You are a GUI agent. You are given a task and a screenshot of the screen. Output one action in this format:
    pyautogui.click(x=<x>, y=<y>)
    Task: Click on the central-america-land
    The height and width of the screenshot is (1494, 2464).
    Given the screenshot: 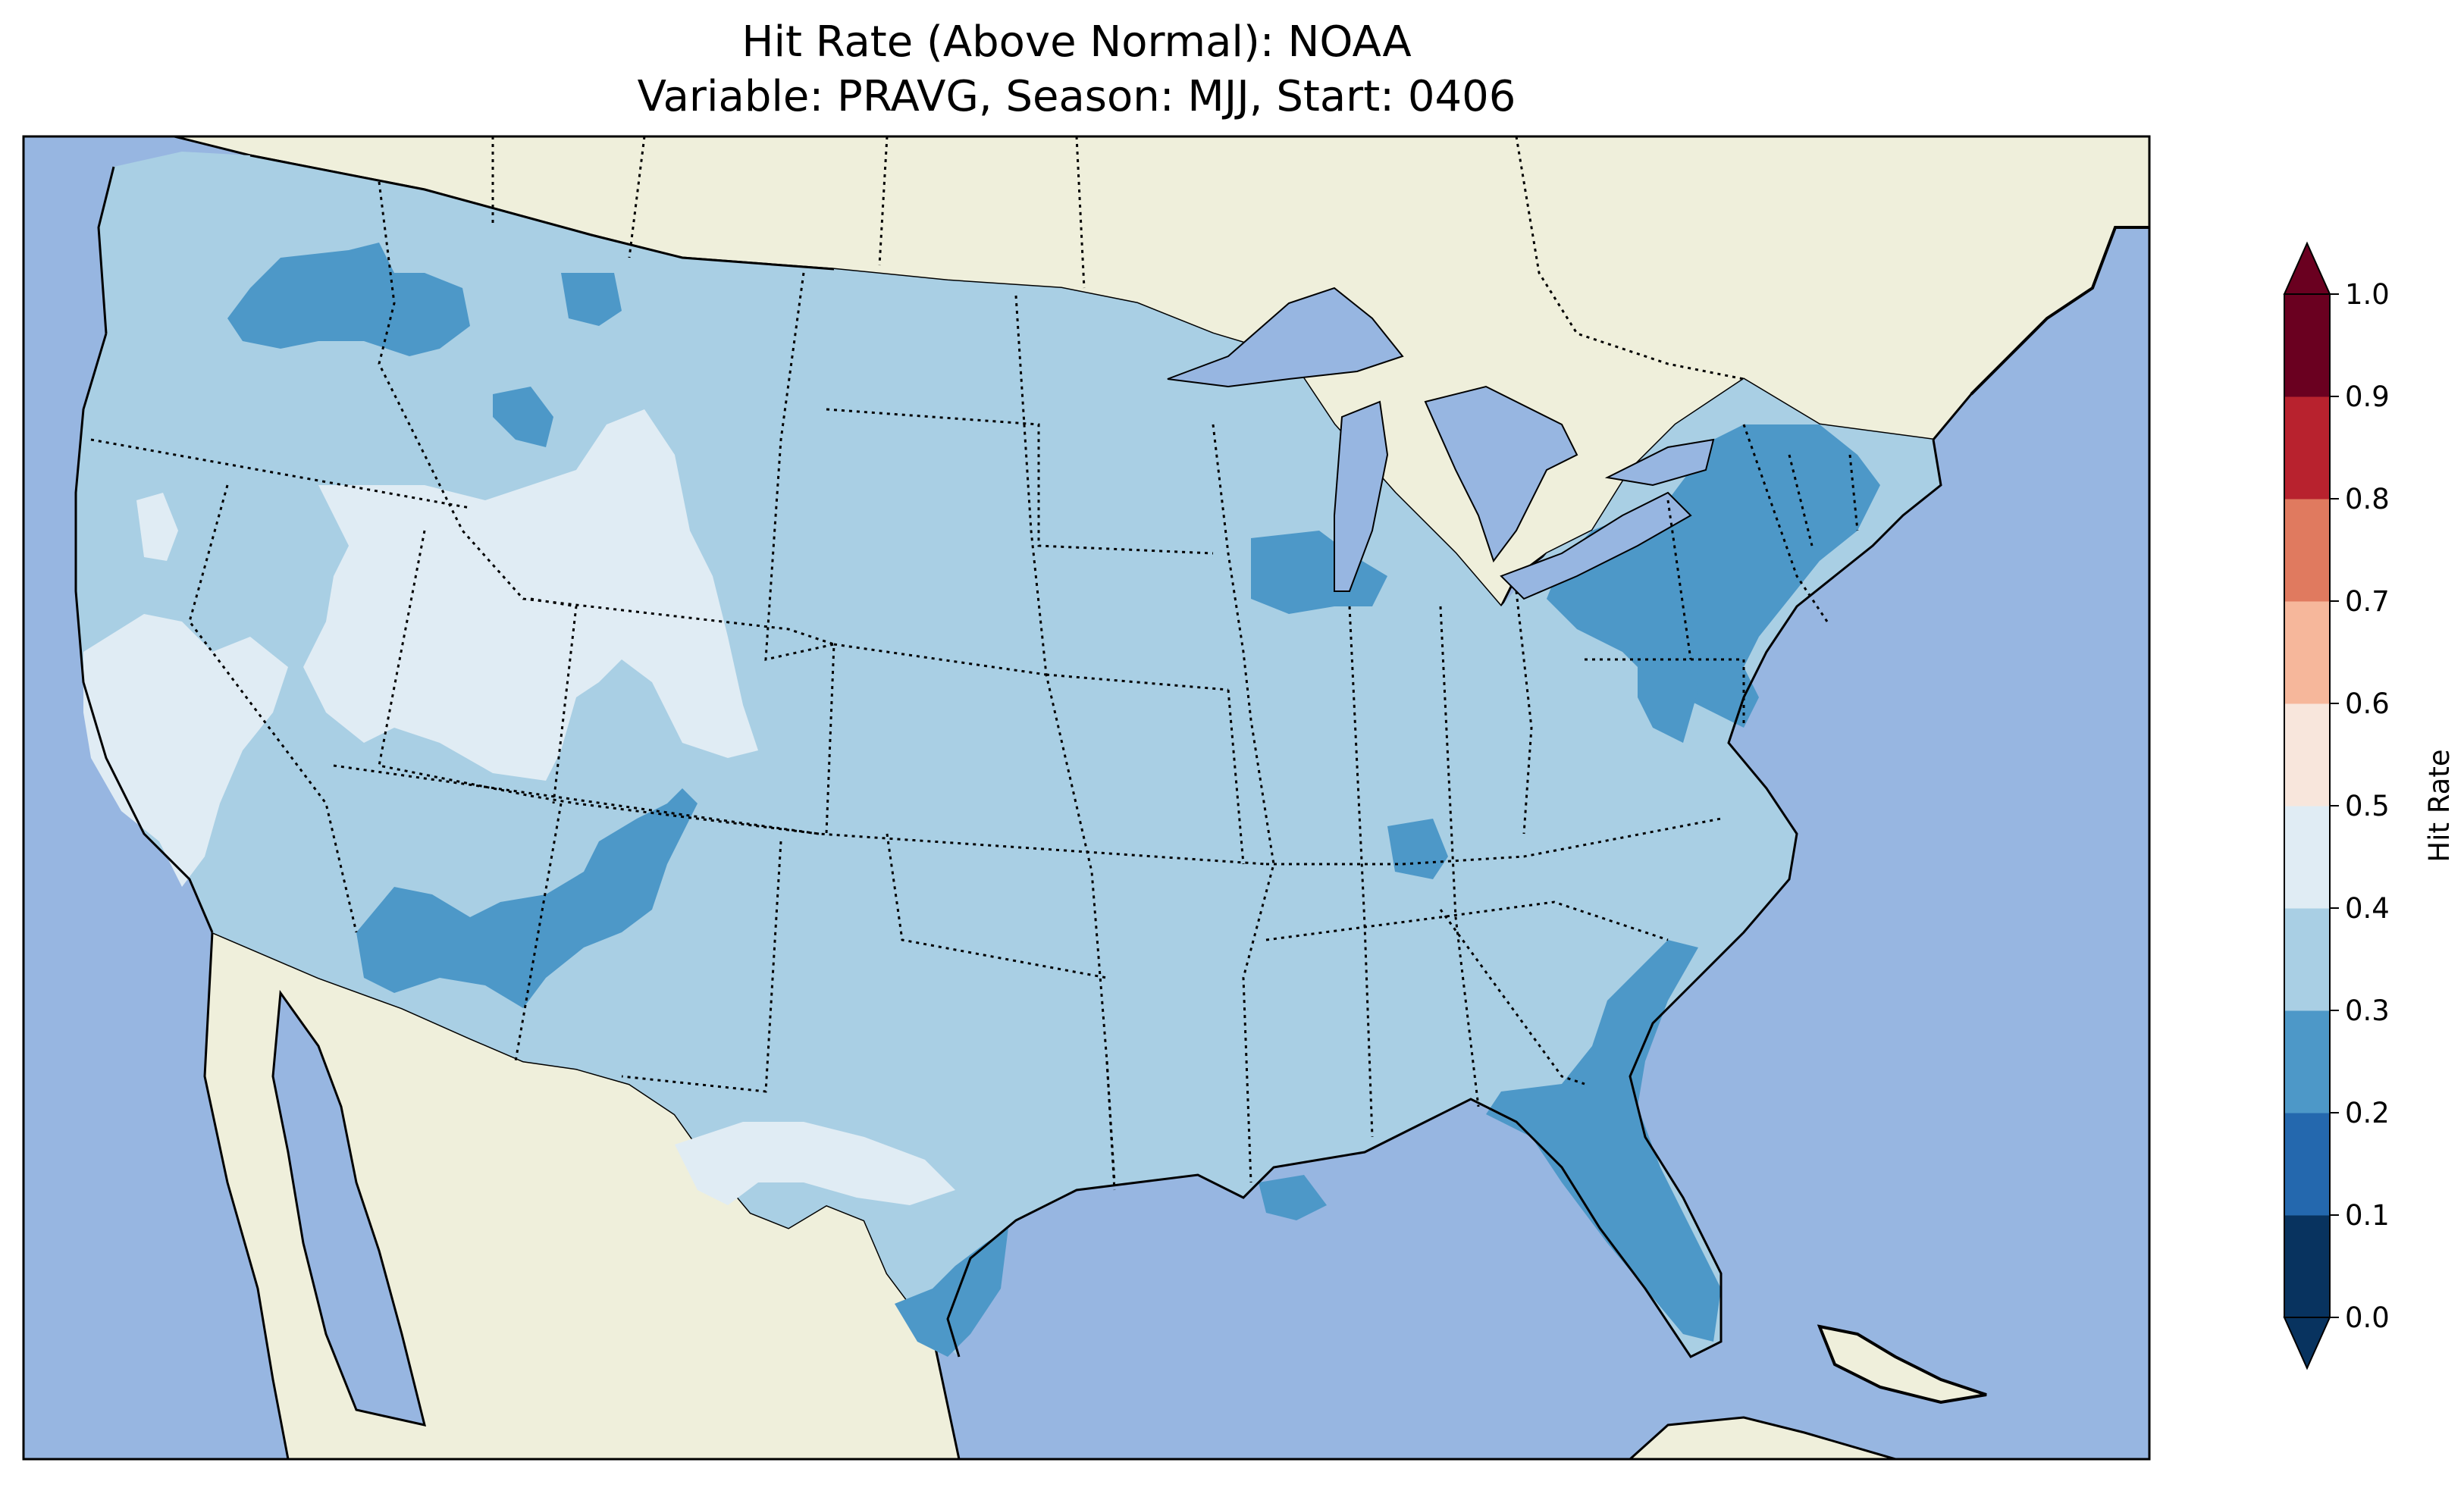 What is the action you would take?
    pyautogui.click(x=1762, y=1437)
    